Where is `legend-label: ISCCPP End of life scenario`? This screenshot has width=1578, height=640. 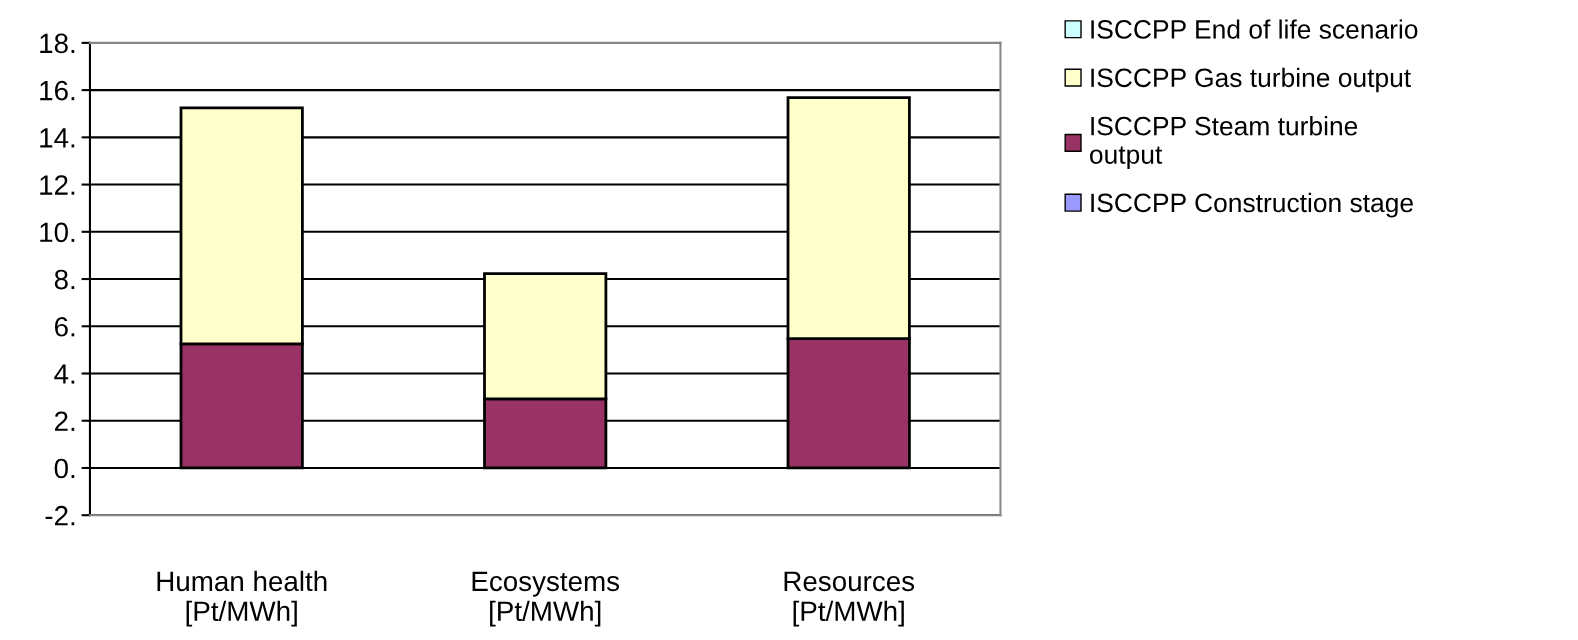
legend-label: ISCCPP End of life scenario is located at coordinates (1254, 29).